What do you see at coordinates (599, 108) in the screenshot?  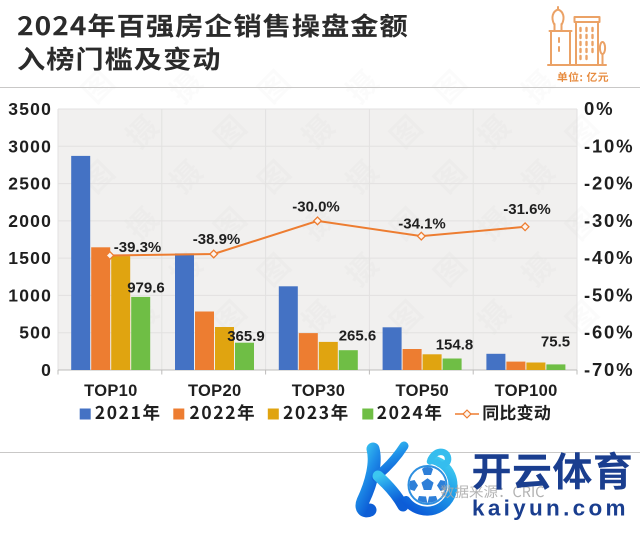 I see `svg-text: 0%` at bounding box center [599, 108].